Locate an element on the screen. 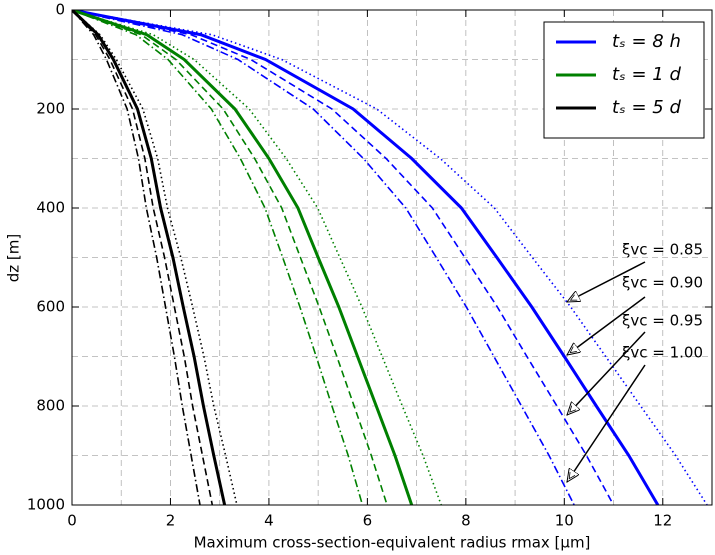  y-tick-label: 600 is located at coordinates (50, 307).